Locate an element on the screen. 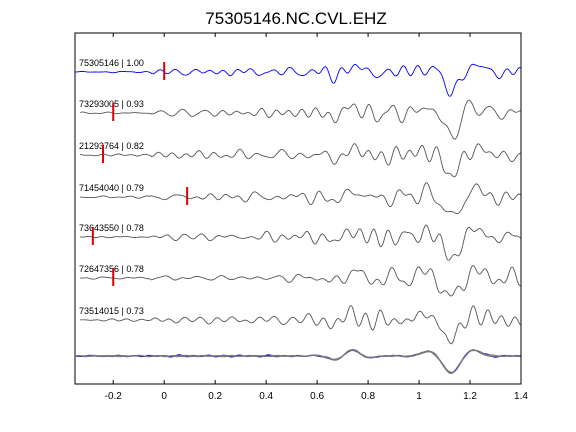 The image size is (576, 432). trace-label: 73293005 | 0.93 is located at coordinates (111, 104).